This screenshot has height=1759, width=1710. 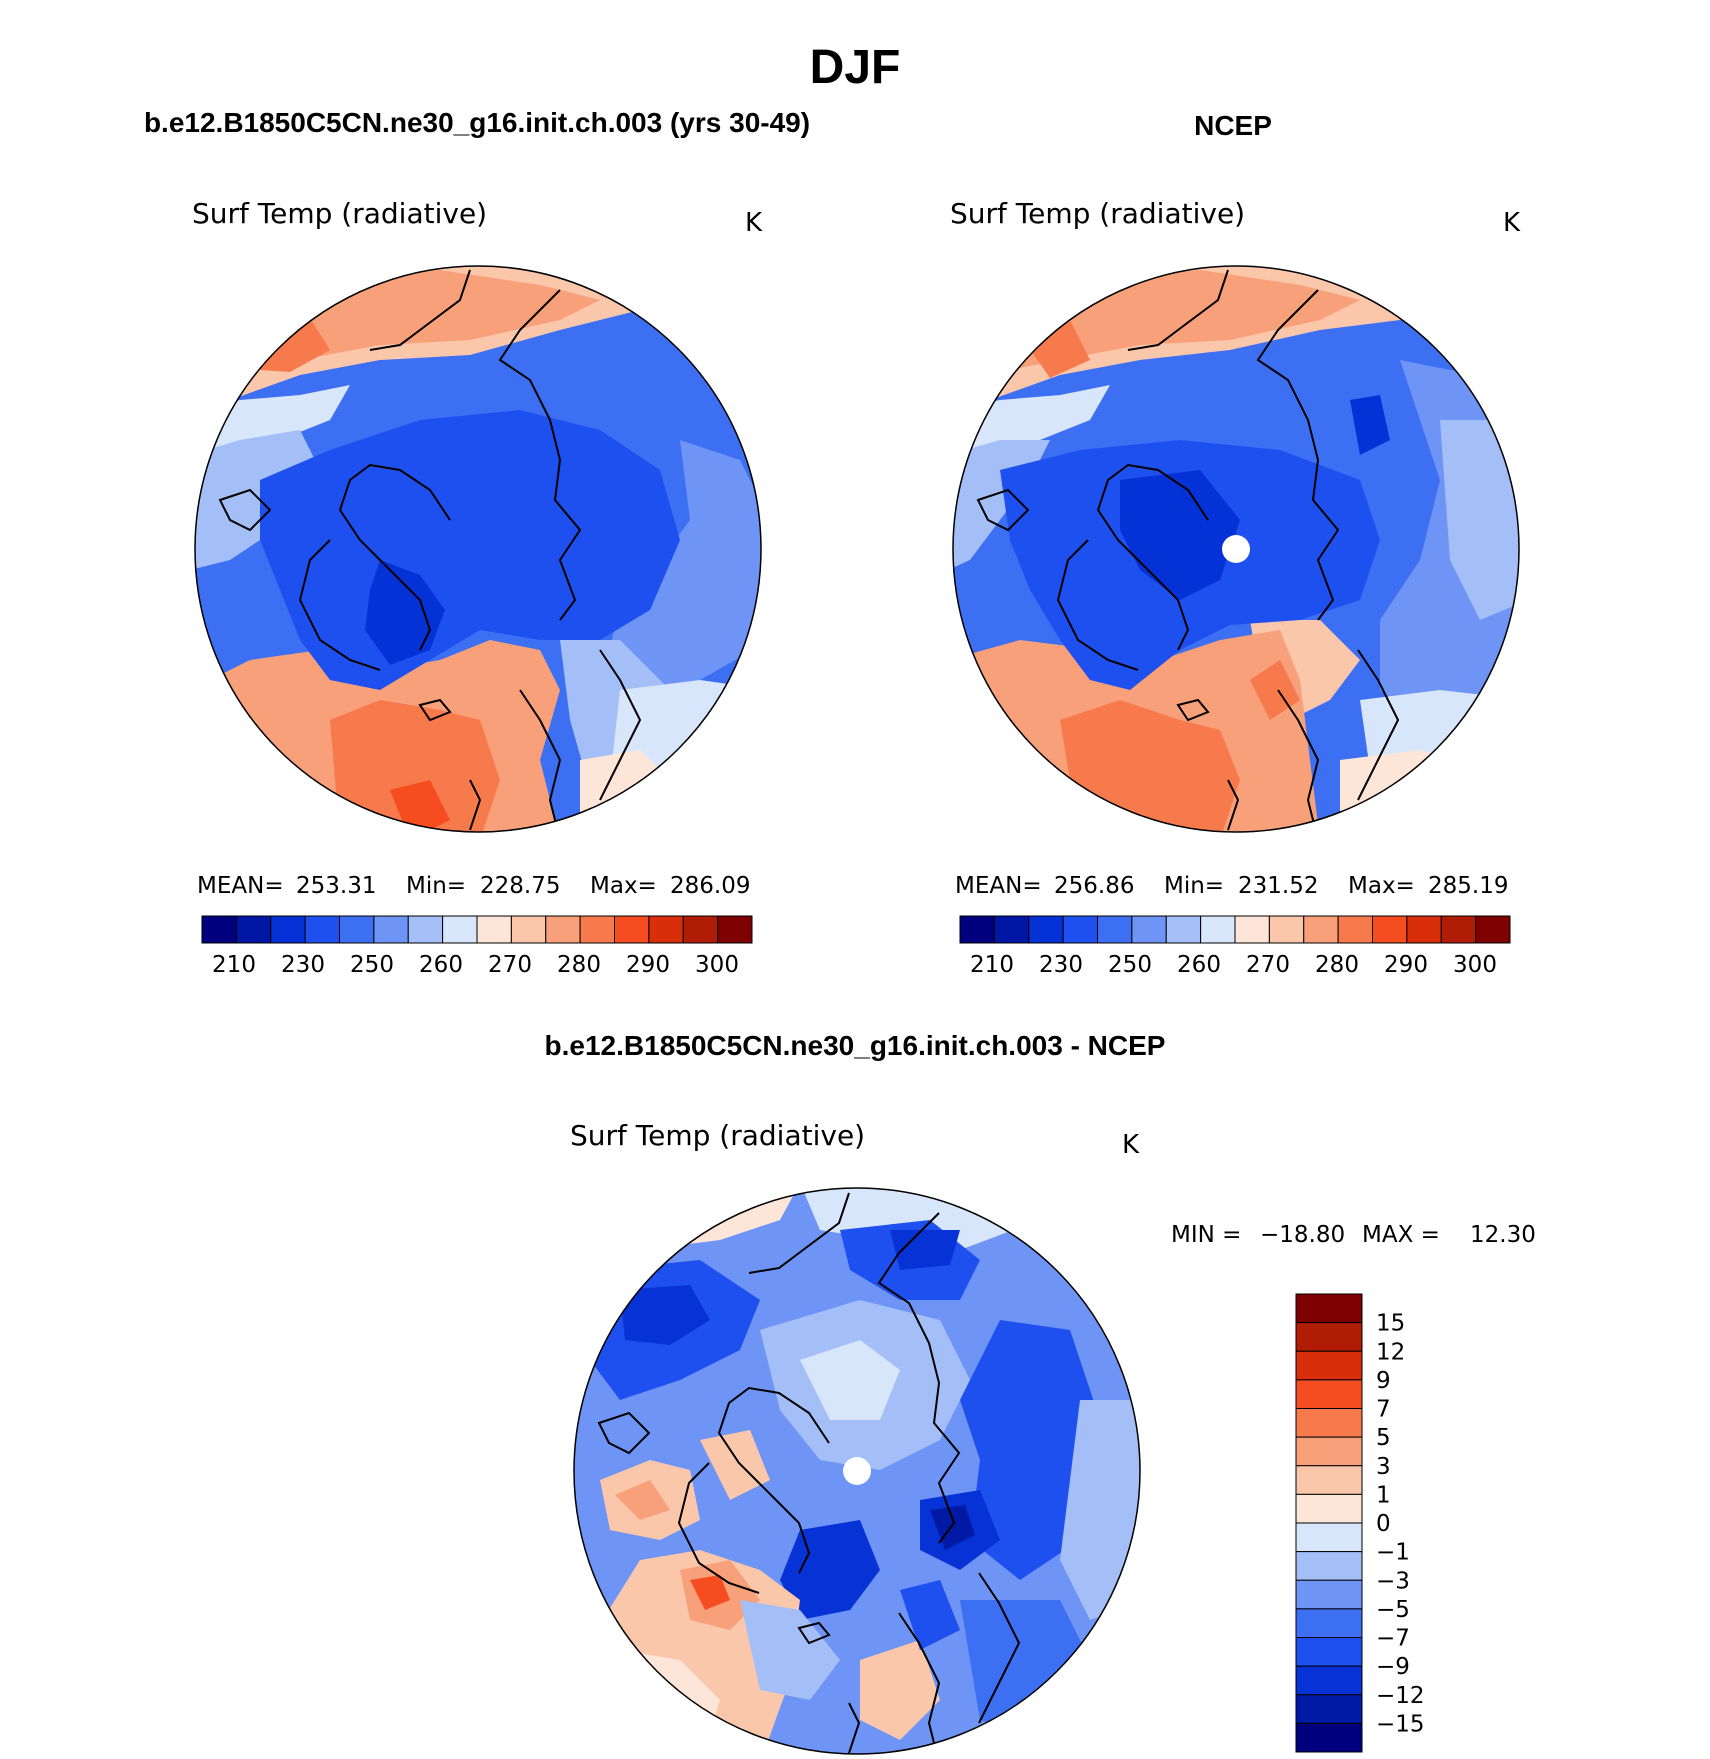 What do you see at coordinates (1393, 1610) in the screenshot?
I see `colorbar-tick-label: −5` at bounding box center [1393, 1610].